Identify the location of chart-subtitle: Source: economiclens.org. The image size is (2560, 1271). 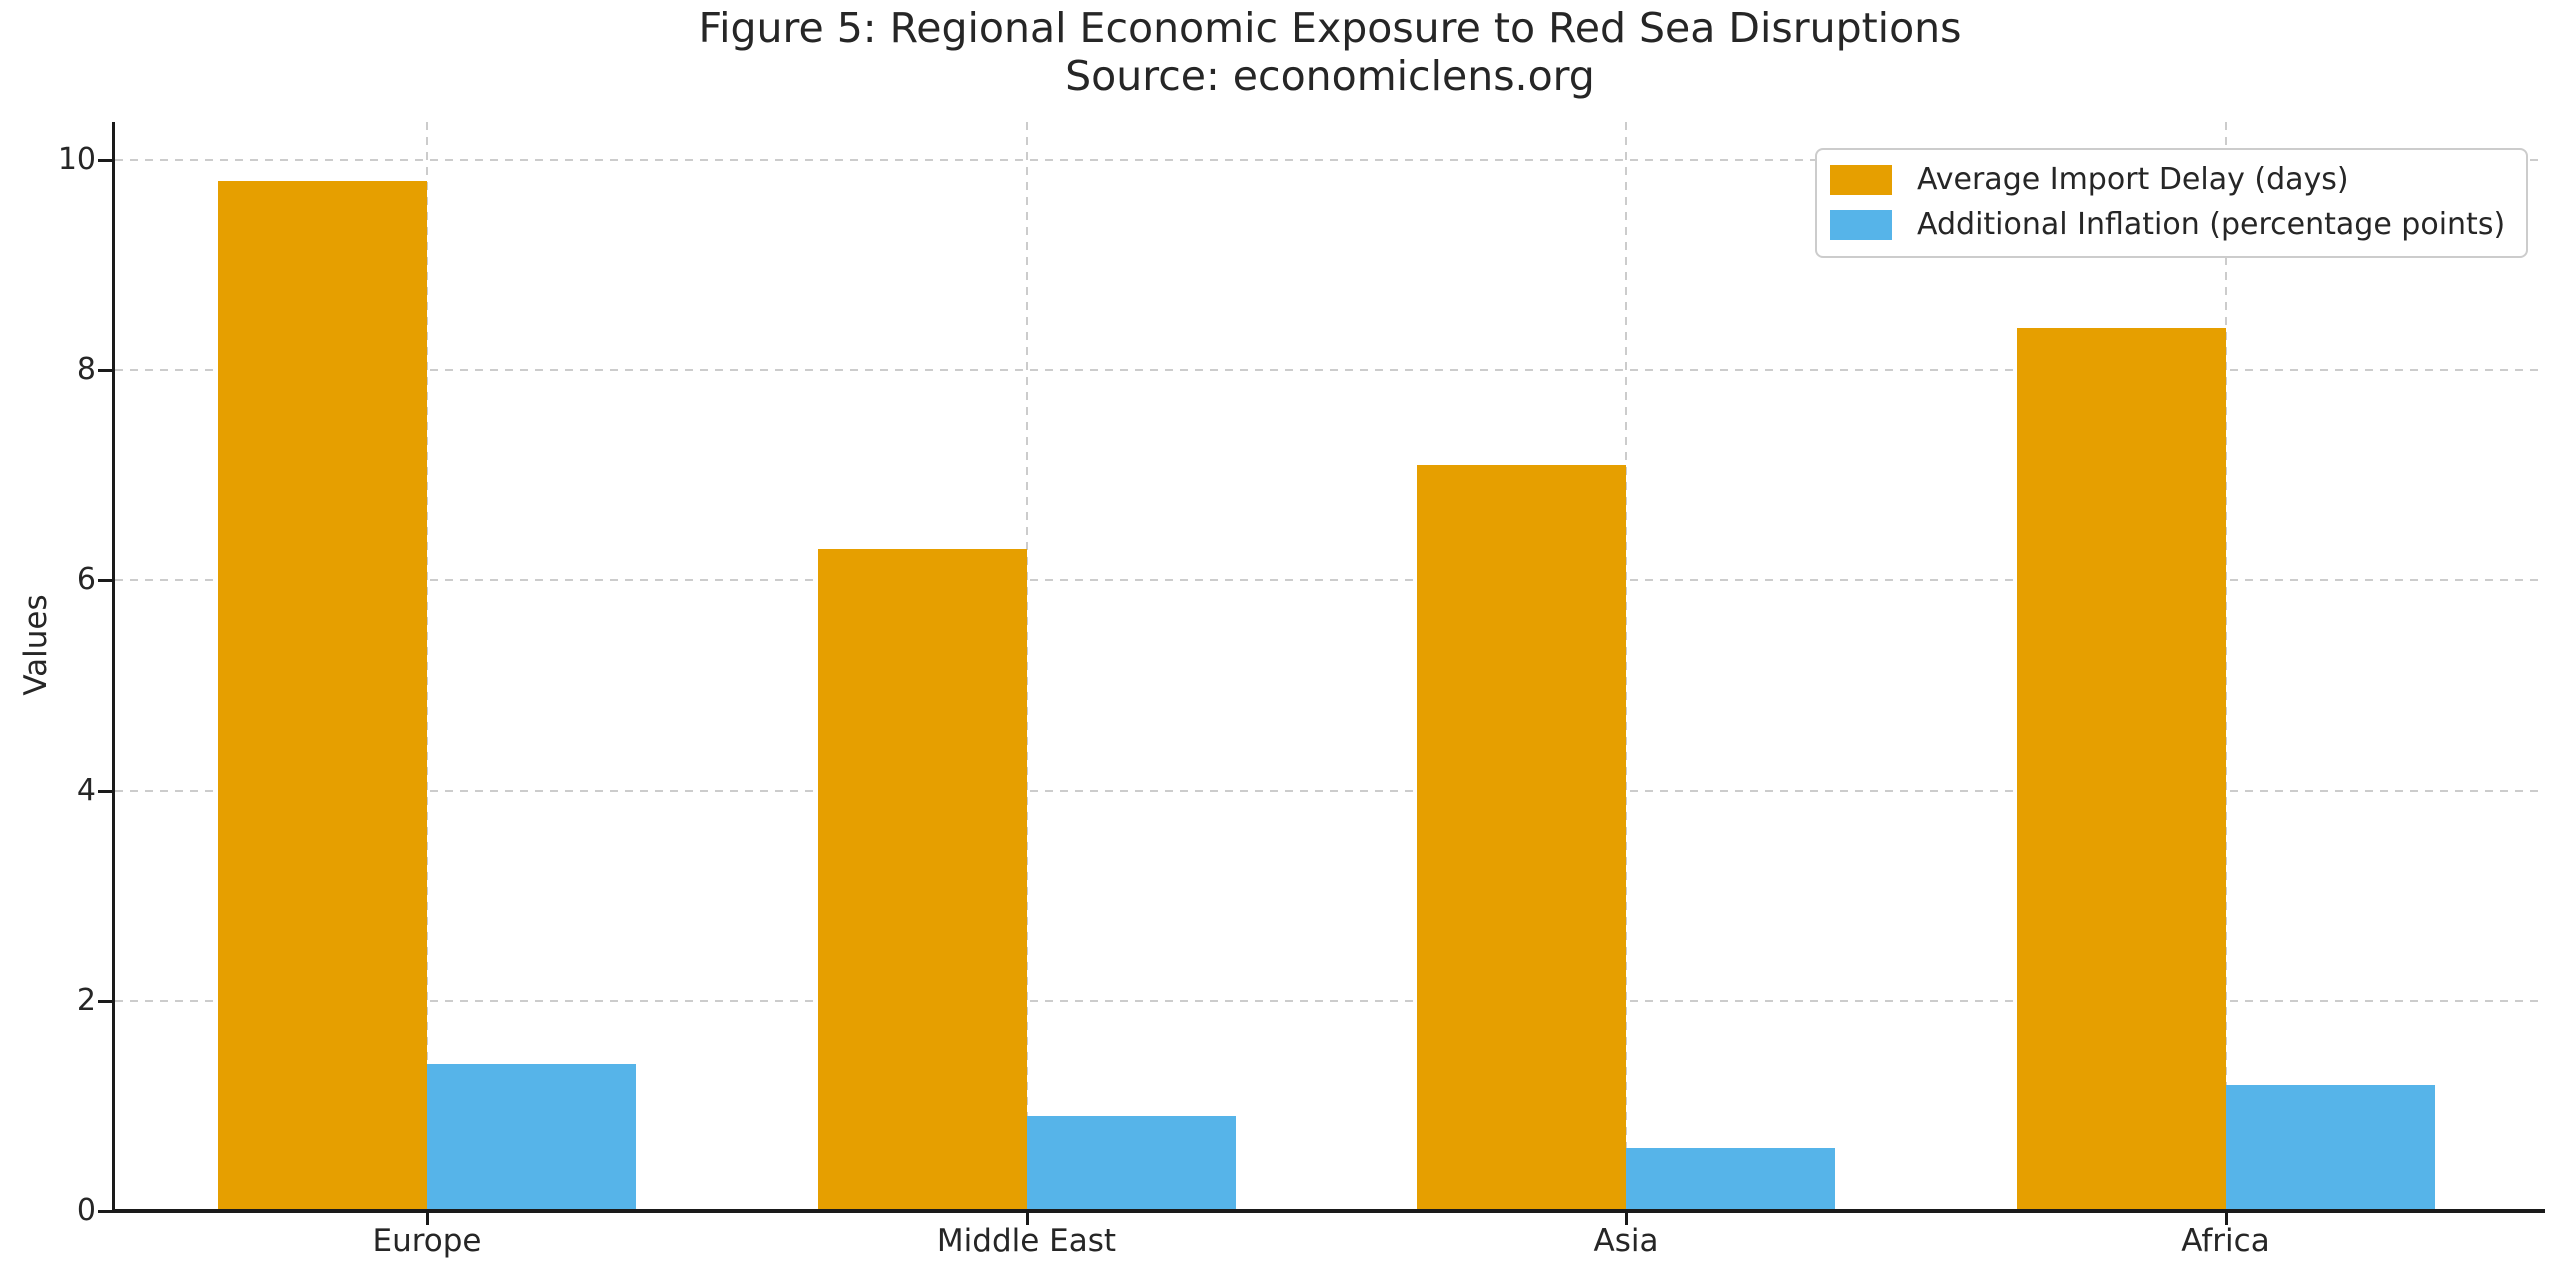
(1330, 76).